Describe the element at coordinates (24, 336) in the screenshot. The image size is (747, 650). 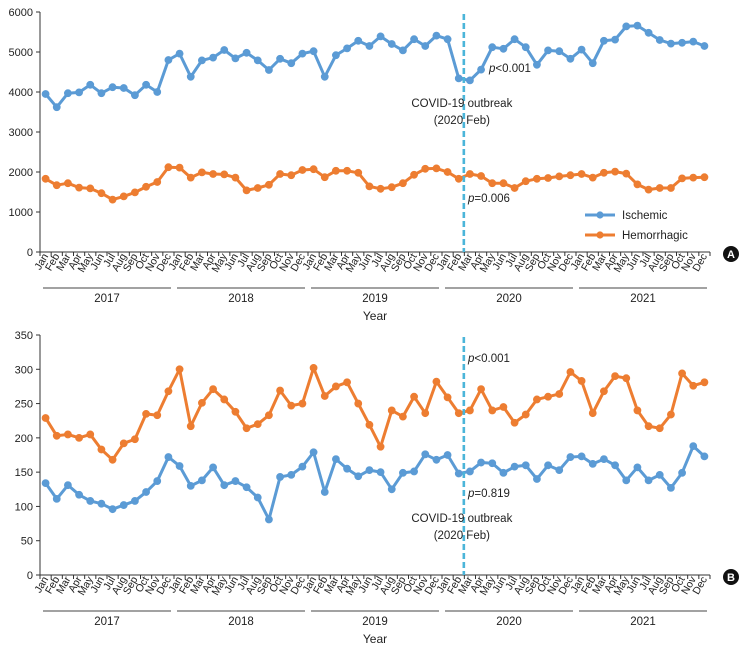
I see `y-tick-label: 350` at that location.